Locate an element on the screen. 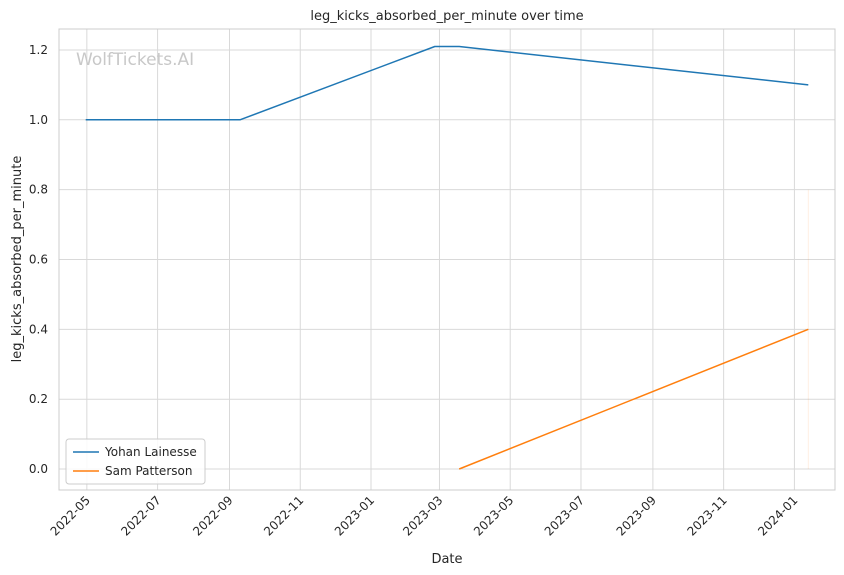 The width and height of the screenshot is (844, 575). x-tick-label: 2024-01 is located at coordinates (777, 515).